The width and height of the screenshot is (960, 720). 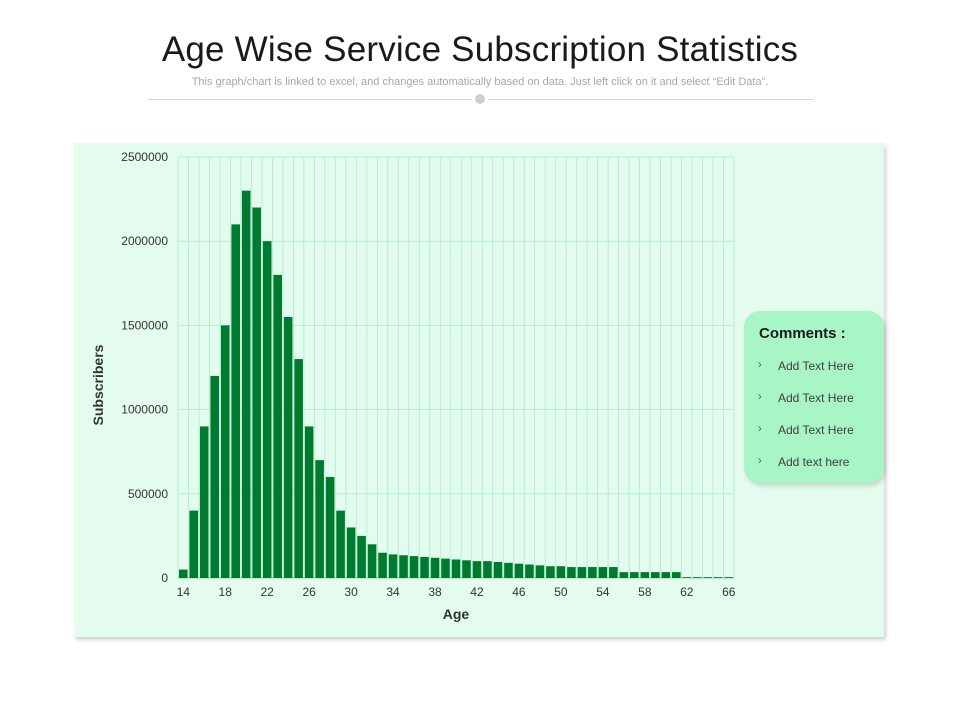 I want to click on x-tick-label: 22, so click(x=267, y=592).